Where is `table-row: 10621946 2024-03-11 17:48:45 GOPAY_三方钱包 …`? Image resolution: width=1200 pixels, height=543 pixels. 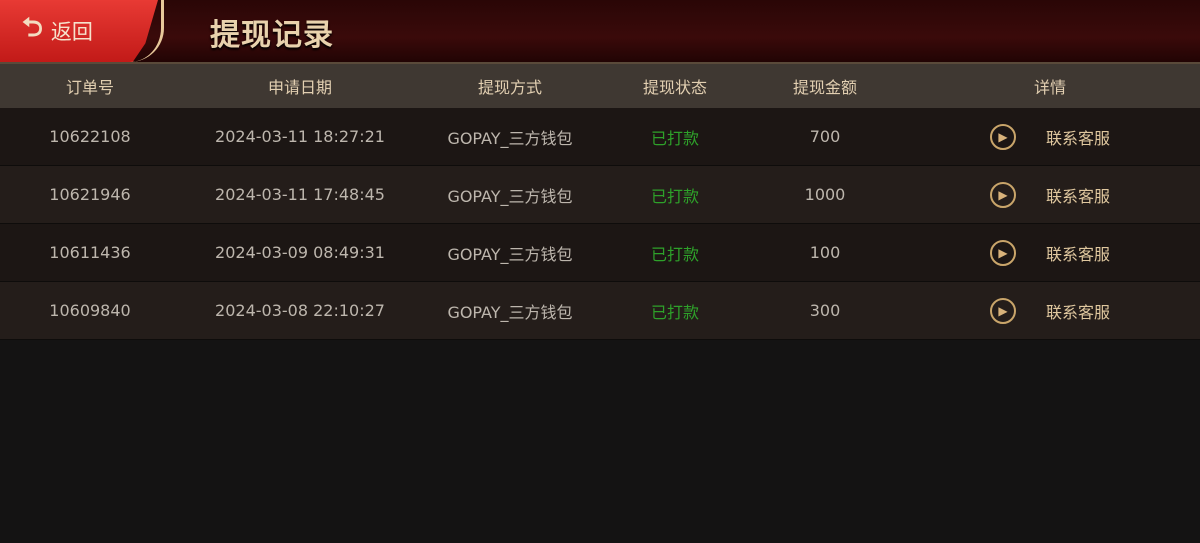
table-row: 10621946 2024-03-11 17:48:45 GOPAY_三方钱包 … is located at coordinates (600, 195).